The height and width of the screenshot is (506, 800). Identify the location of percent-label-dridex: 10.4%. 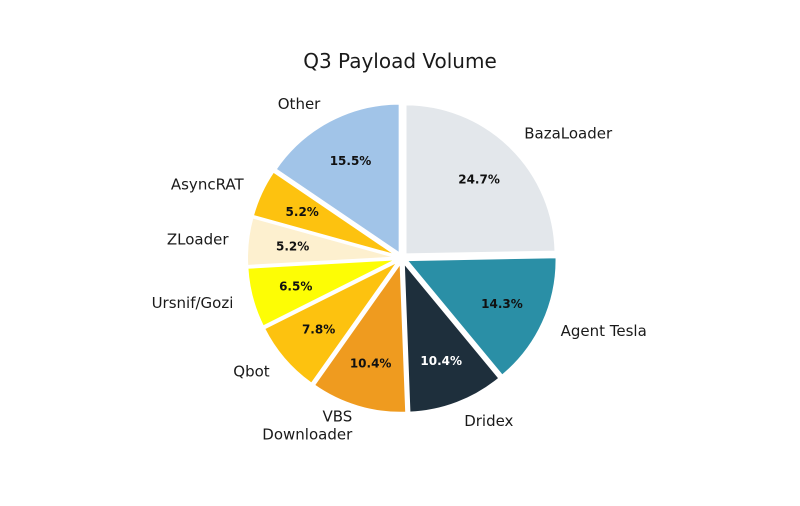
(441, 361).